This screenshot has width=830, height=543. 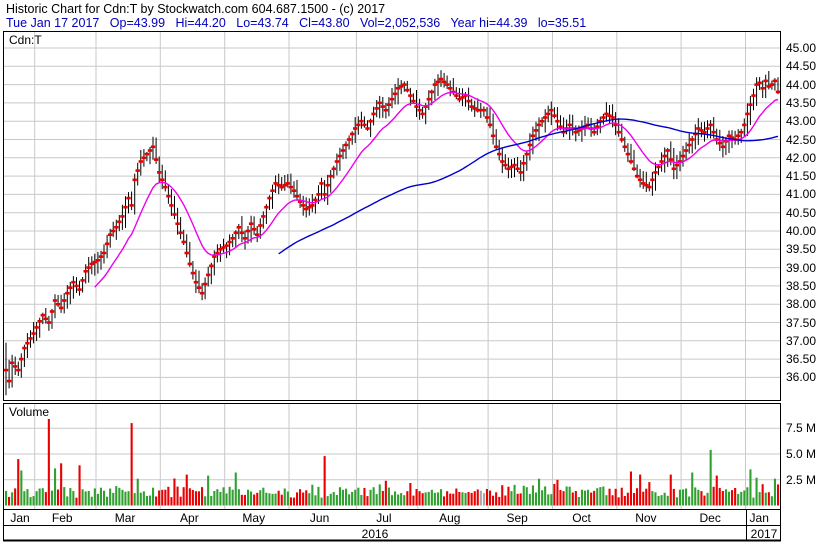 I want to click on volume-panel-label: Volume, so click(x=29, y=412).